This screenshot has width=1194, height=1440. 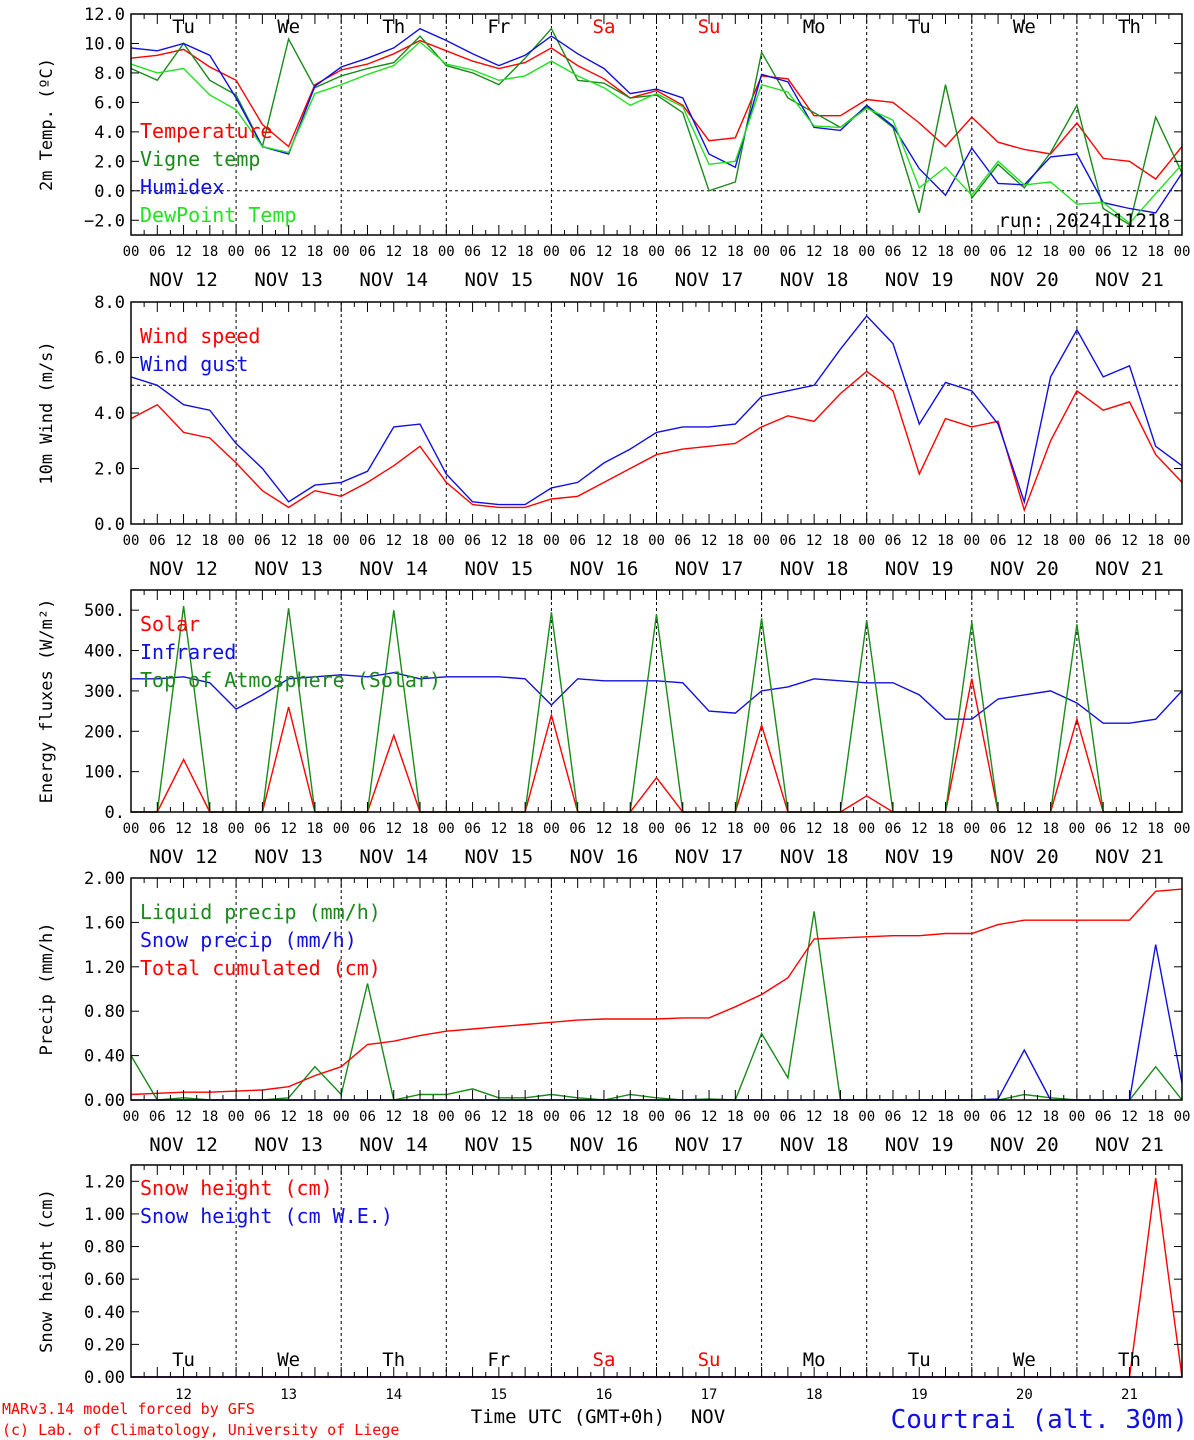 I want to click on y-tick-label: 0.60, so click(x=104, y=1280).